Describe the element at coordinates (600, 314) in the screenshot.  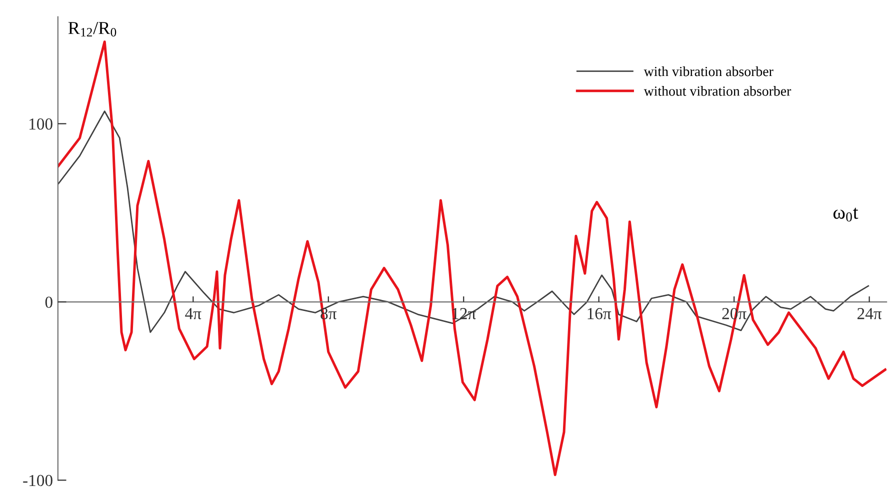
I see `x-tick-label: 16π` at that location.